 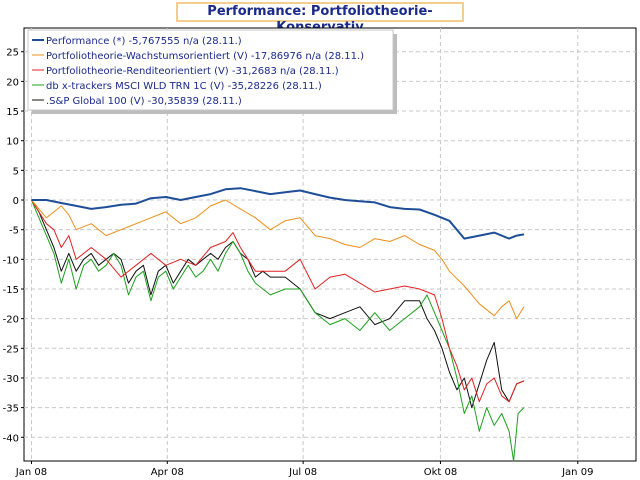 I want to click on y-tick-label: -40, so click(x=11, y=438).